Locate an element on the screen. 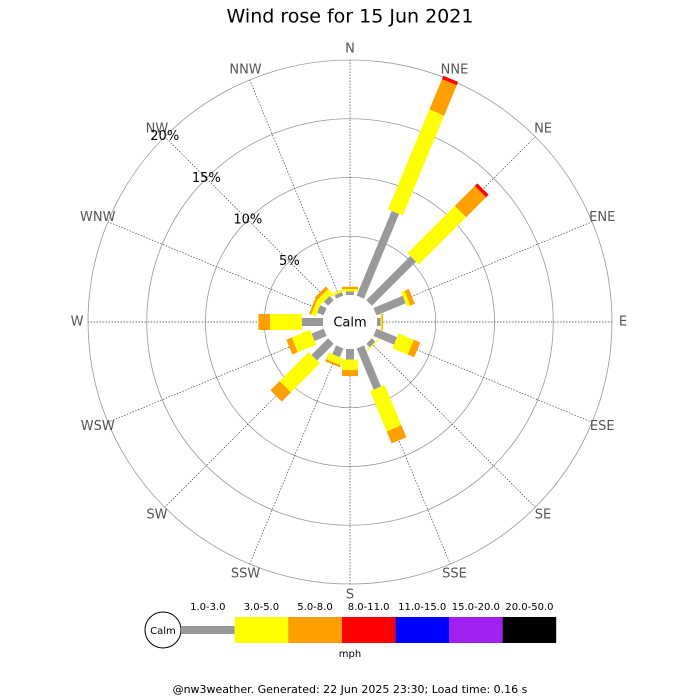  r-tick-label: 15% is located at coordinates (206, 178).